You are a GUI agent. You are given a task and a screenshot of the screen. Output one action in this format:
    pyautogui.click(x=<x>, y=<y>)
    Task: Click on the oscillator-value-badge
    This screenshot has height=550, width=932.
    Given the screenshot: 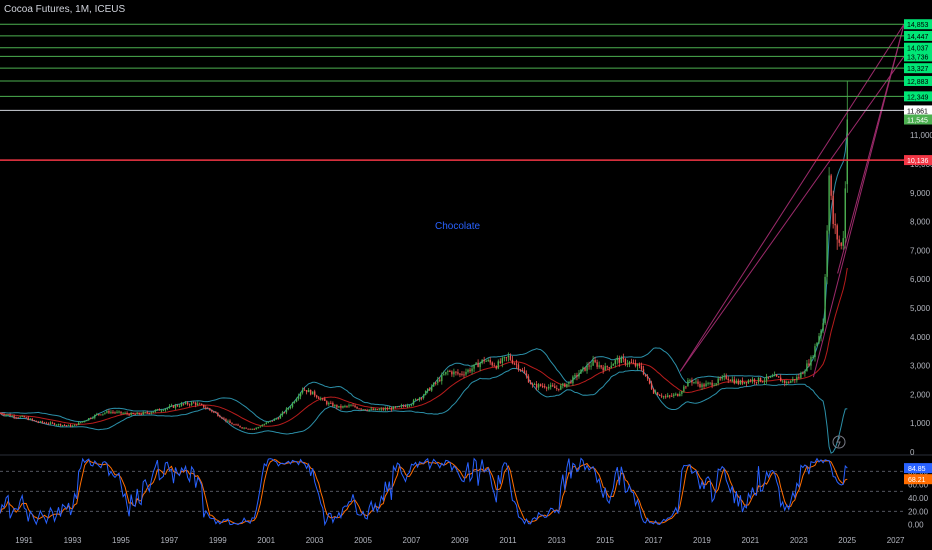 What is the action you would take?
    pyautogui.click(x=918, y=468)
    